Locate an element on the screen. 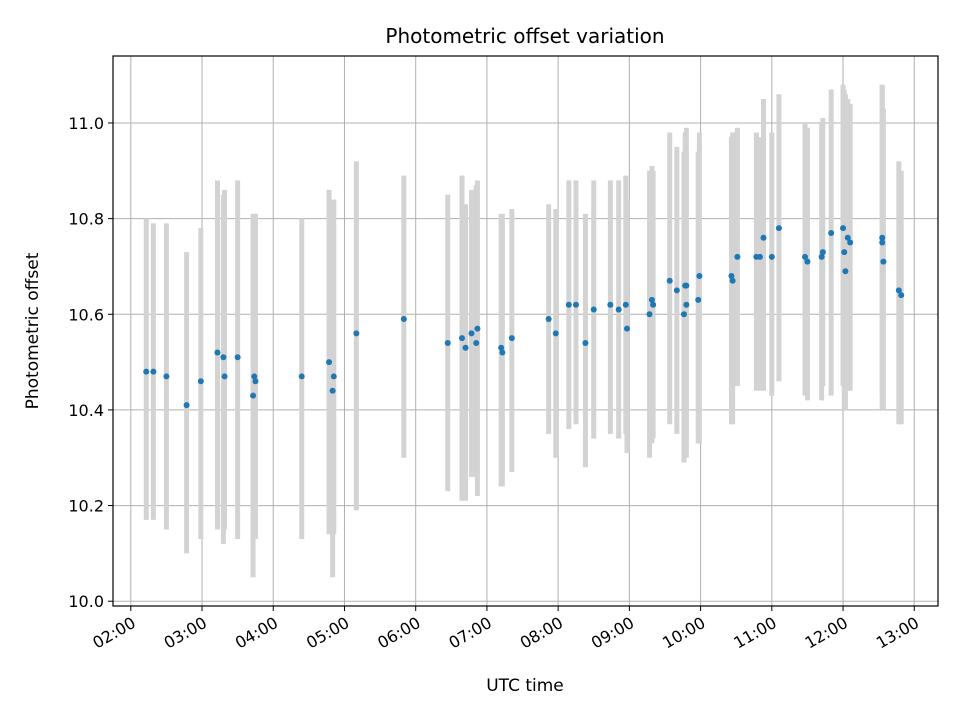 This screenshot has height=720, width=960. y-axis-ticks: 10.0 10.2 10.4 10.6 10.8 11.0 is located at coordinates (90, 362).